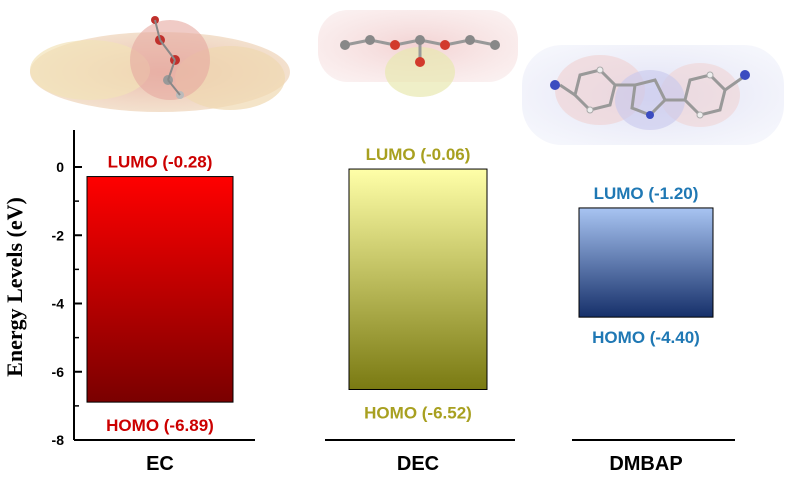 This screenshot has height=477, width=787. Describe the element at coordinates (418, 53) in the screenshot. I see `dec-molecule-image` at that location.